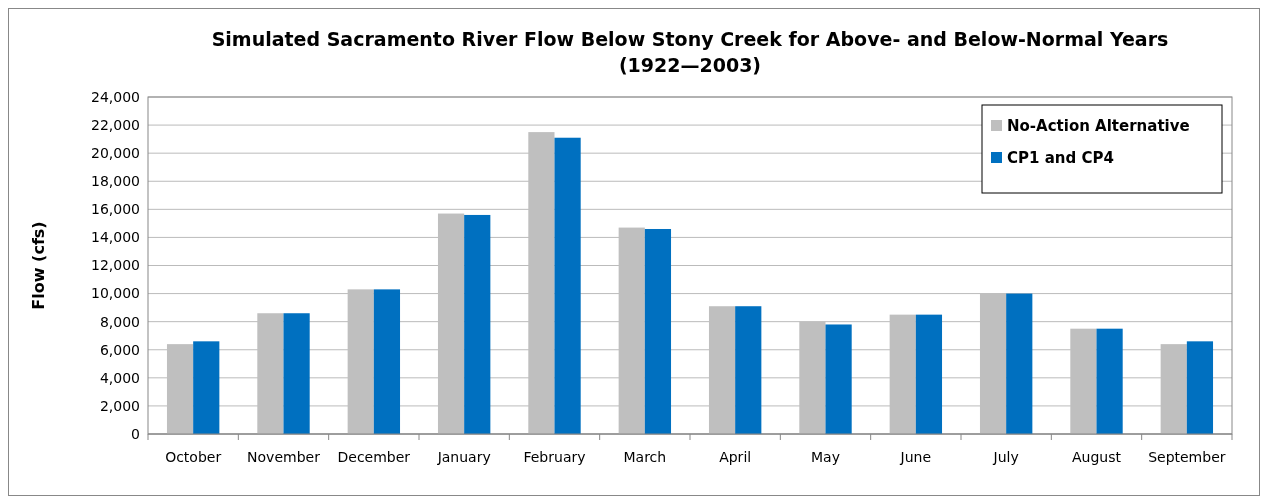 This screenshot has height=504, width=1268. I want to click on x-tick-label: January, so click(463, 457).